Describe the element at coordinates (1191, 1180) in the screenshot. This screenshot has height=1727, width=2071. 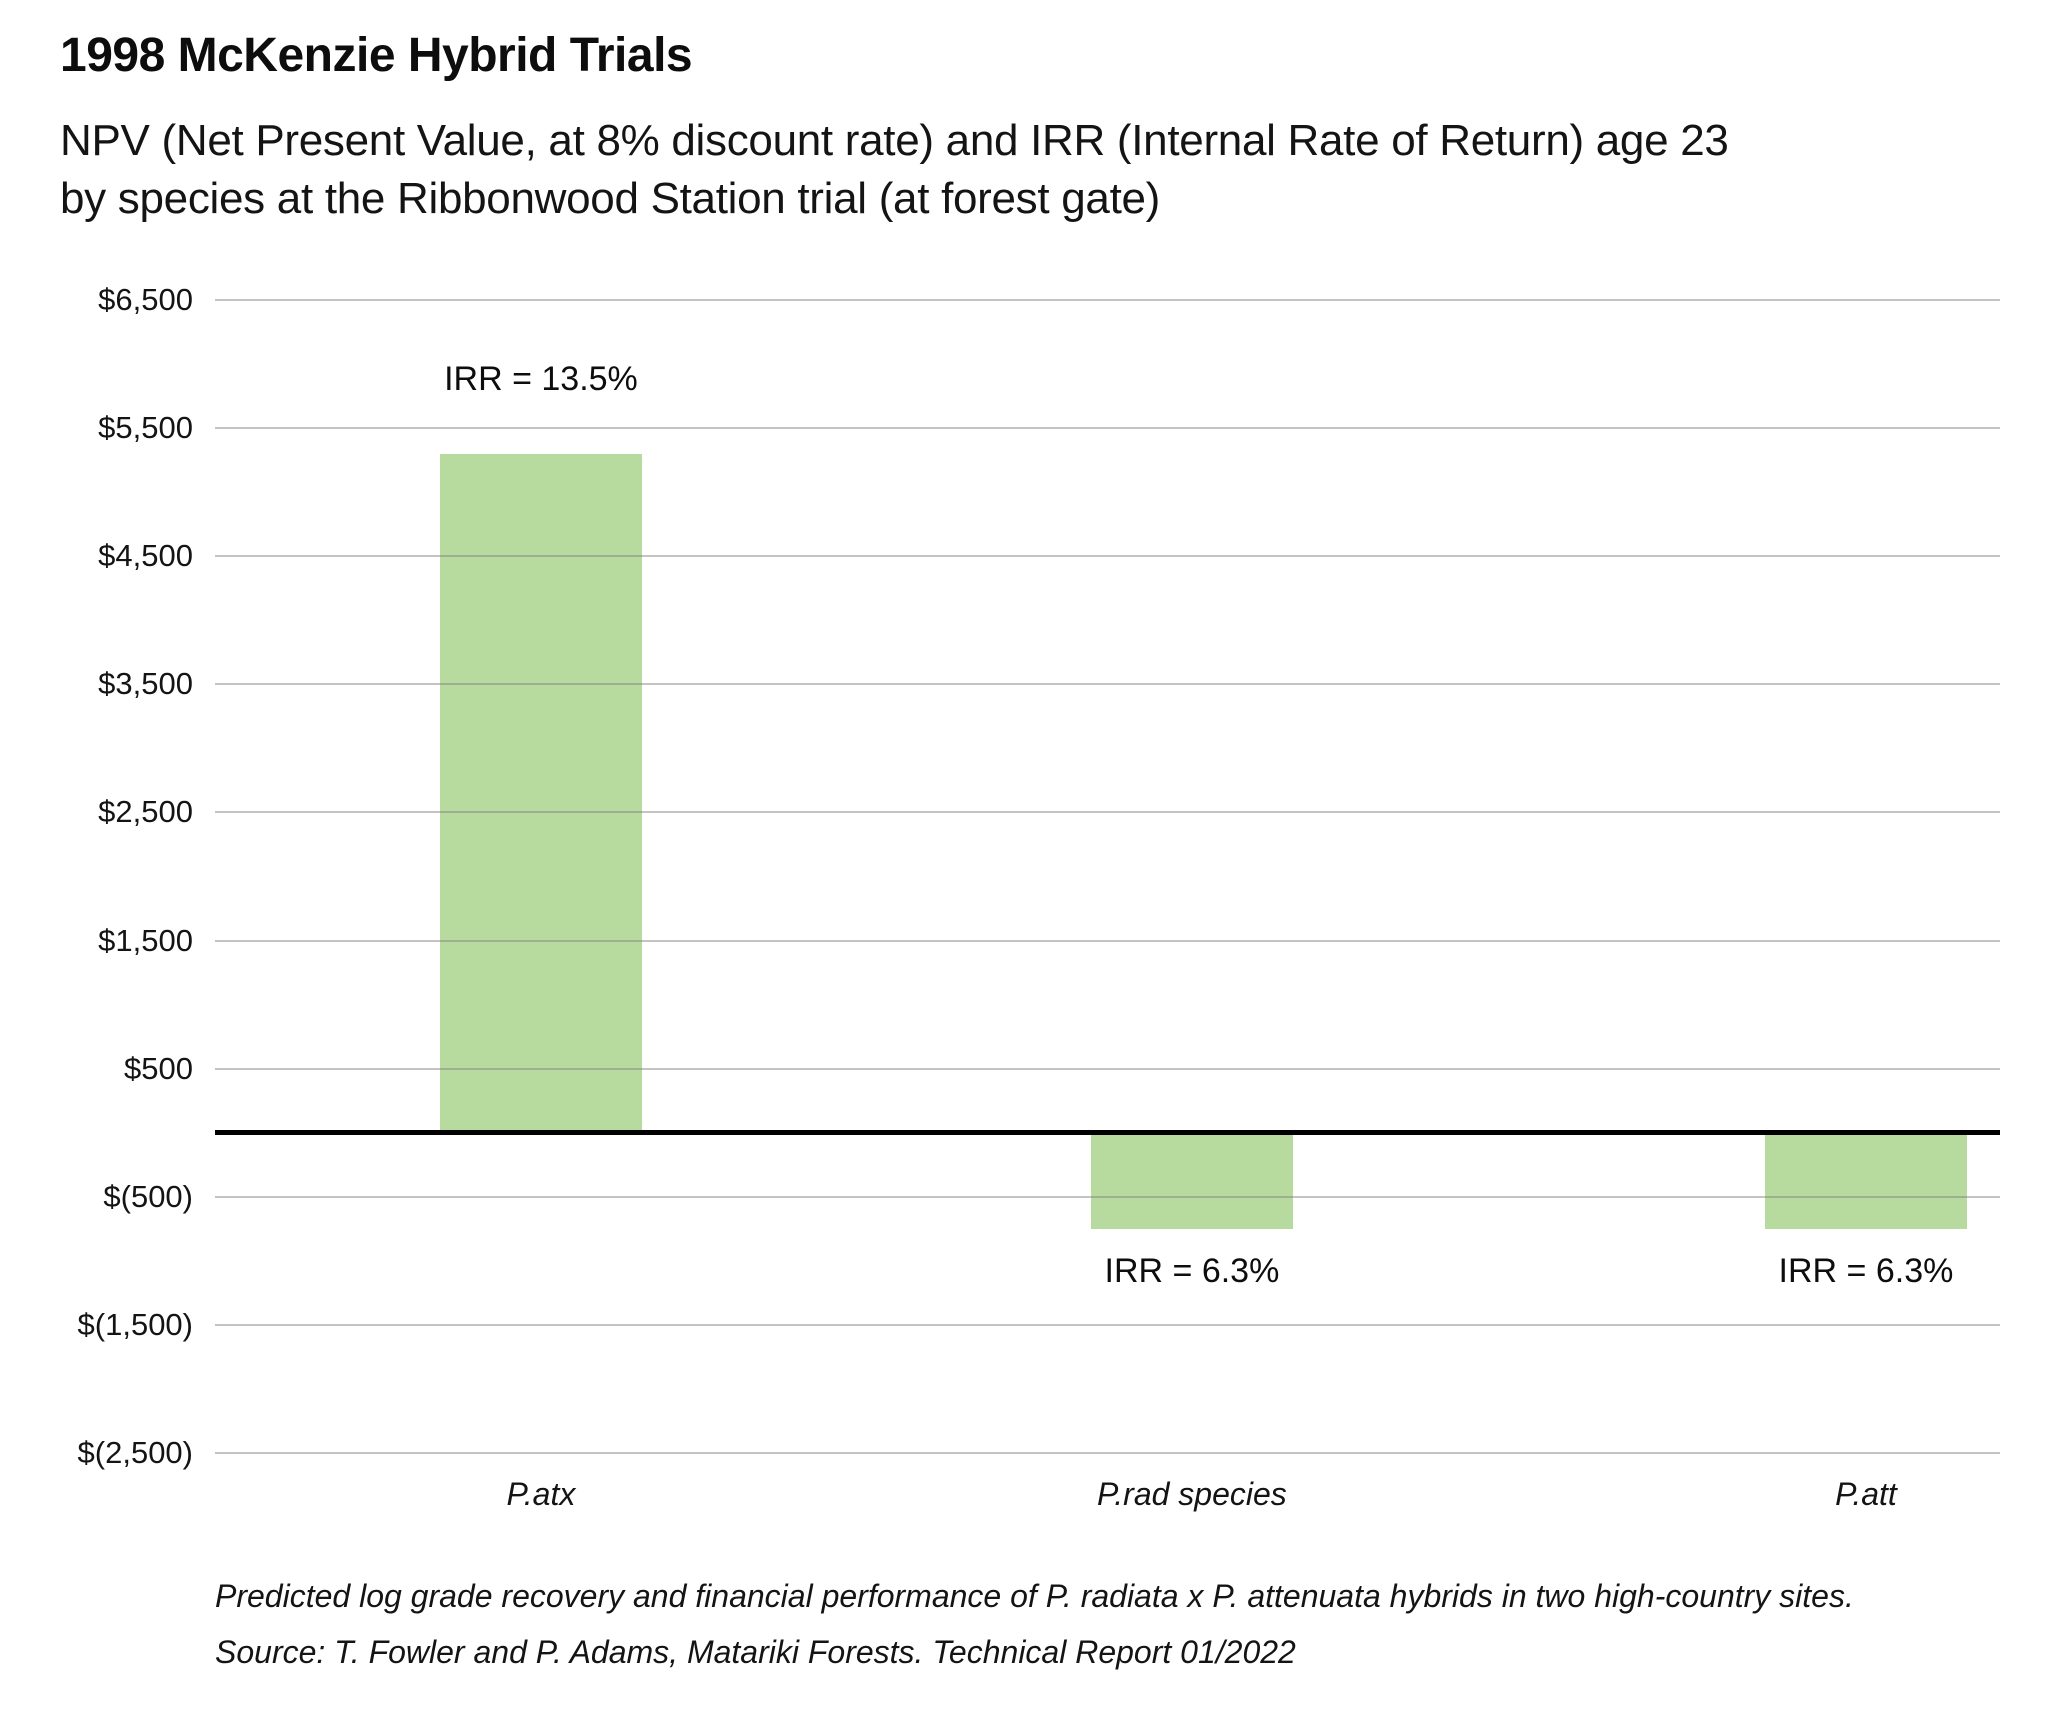
I see `bar-p-rad-species` at that location.